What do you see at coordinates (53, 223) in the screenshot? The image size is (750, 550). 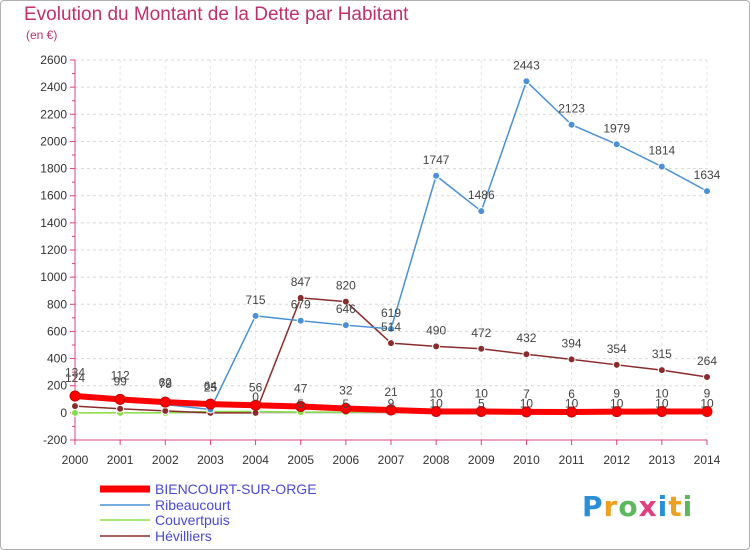 I see `y-tick-label: 1400` at bounding box center [53, 223].